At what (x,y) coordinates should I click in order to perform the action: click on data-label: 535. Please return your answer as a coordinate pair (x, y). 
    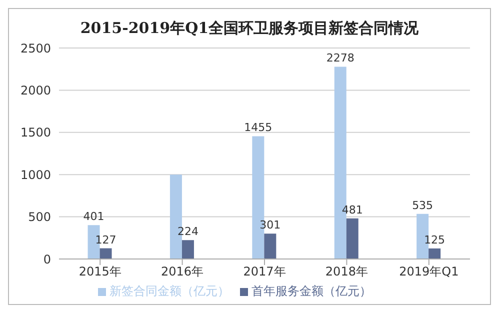
    Looking at the image, I should click on (423, 205).